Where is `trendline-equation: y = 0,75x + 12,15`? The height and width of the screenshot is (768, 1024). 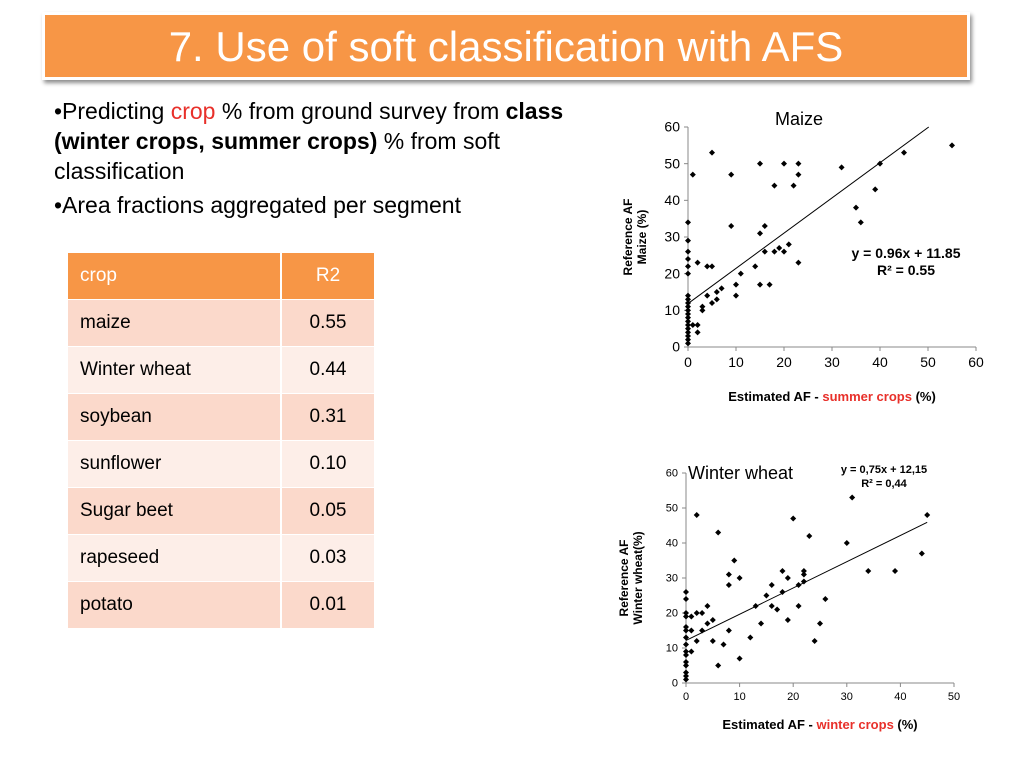
trendline-equation: y = 0,75x + 12,15 is located at coordinates (884, 470).